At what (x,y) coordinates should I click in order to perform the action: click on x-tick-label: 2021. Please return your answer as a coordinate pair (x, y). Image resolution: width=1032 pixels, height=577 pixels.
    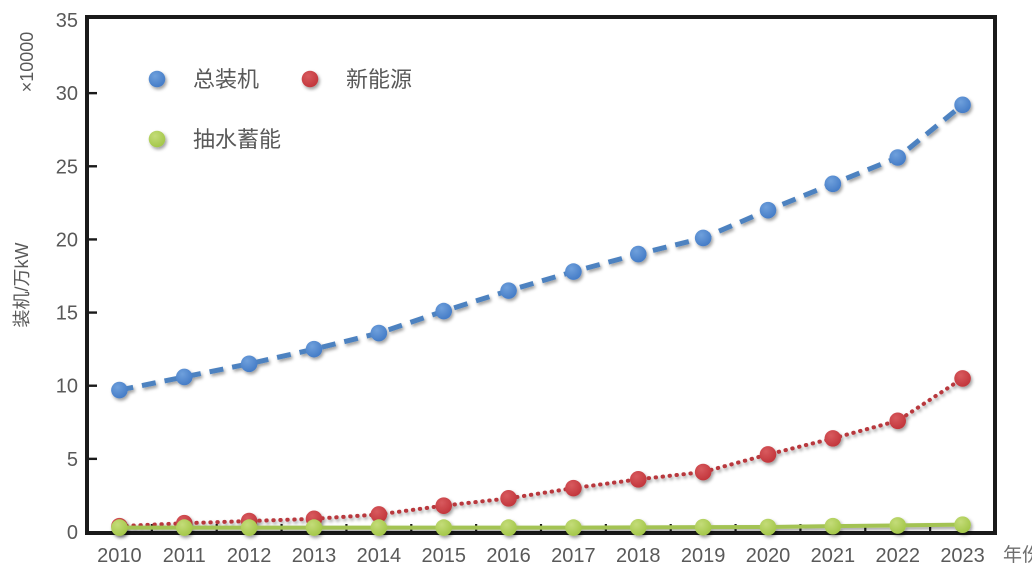
    Looking at the image, I should click on (833, 556).